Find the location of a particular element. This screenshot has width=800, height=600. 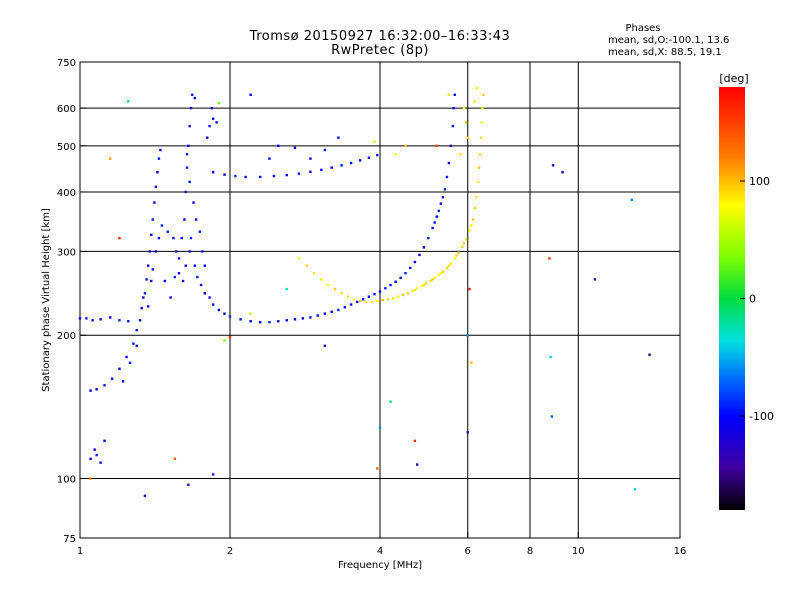

colorbar-label: [deg] is located at coordinates (733, 78).